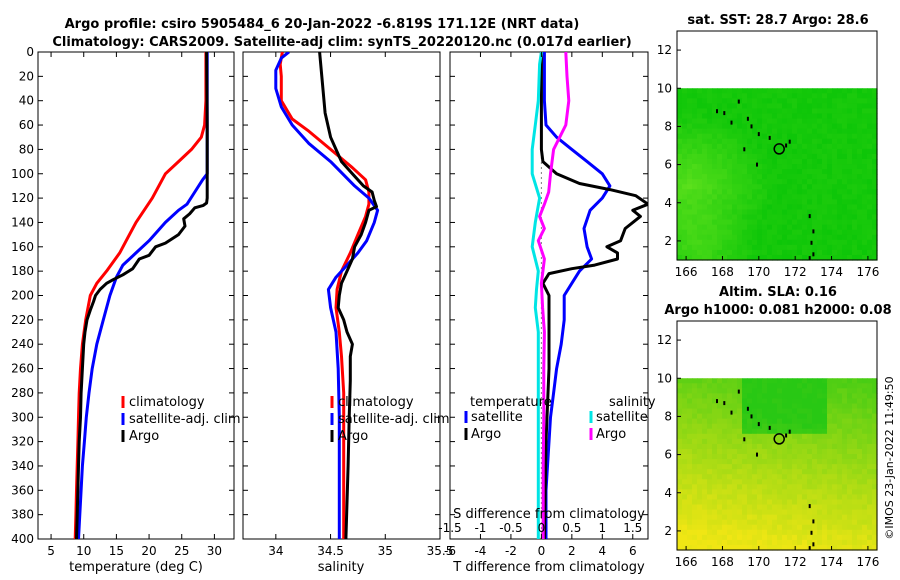 The height and width of the screenshot is (580, 900). What do you see at coordinates (542, 528) in the screenshot?
I see `s-diff-tick-label: 0` at bounding box center [542, 528].